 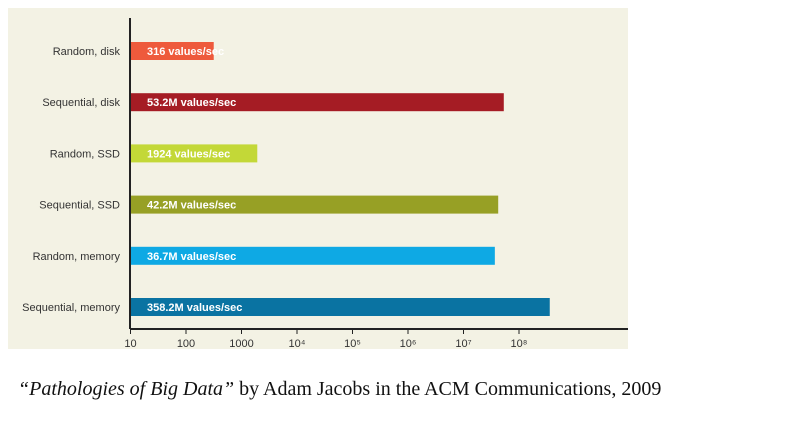 What do you see at coordinates (79, 206) in the screenshot?
I see `category-label: Sequential, SSD` at bounding box center [79, 206].